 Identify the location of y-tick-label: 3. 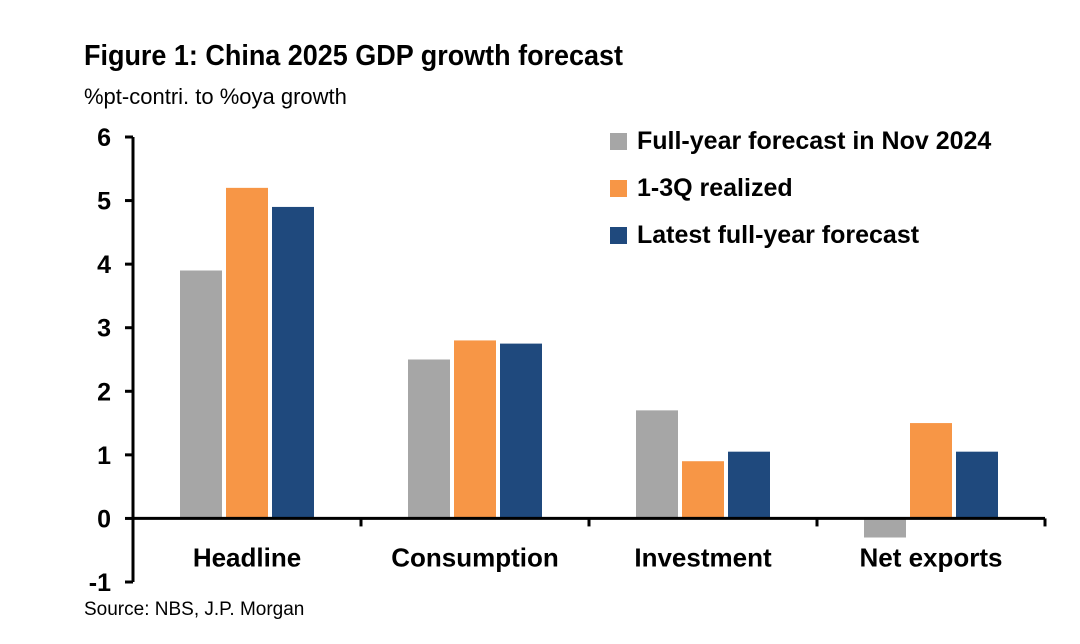
(104, 329).